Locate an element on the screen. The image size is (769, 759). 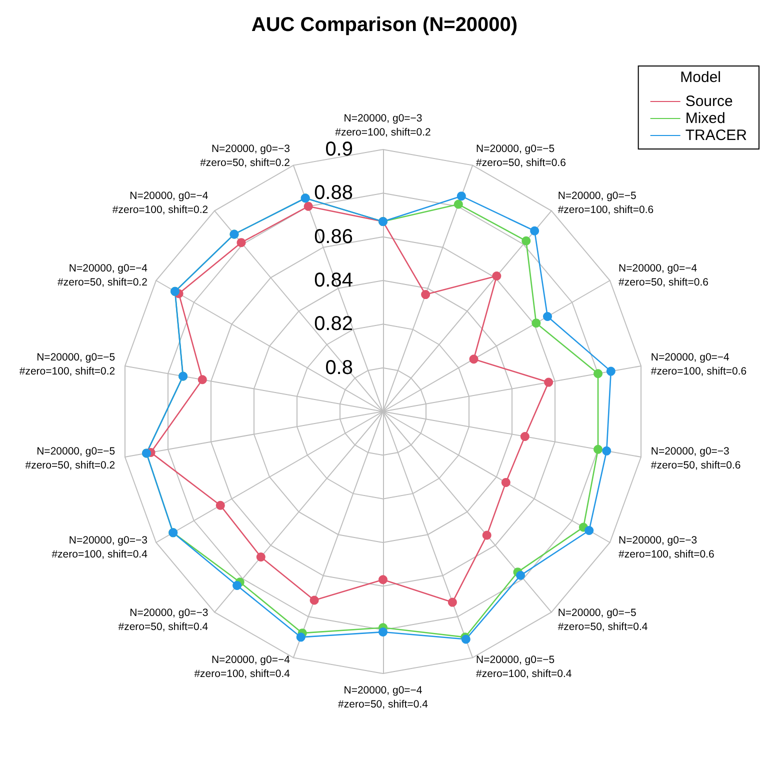
spoke-label: N=20000, g0=−3 #zero=50, shift=0.6 is located at coordinates (695, 459).